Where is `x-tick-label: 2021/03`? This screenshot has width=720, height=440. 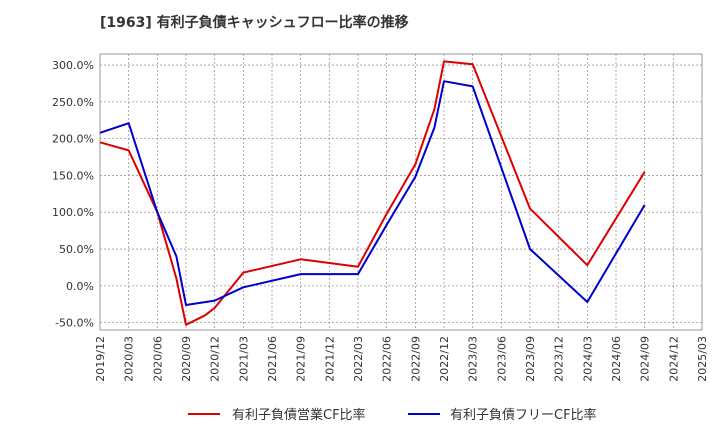 x-tick-label: 2021/03 is located at coordinates (243, 359).